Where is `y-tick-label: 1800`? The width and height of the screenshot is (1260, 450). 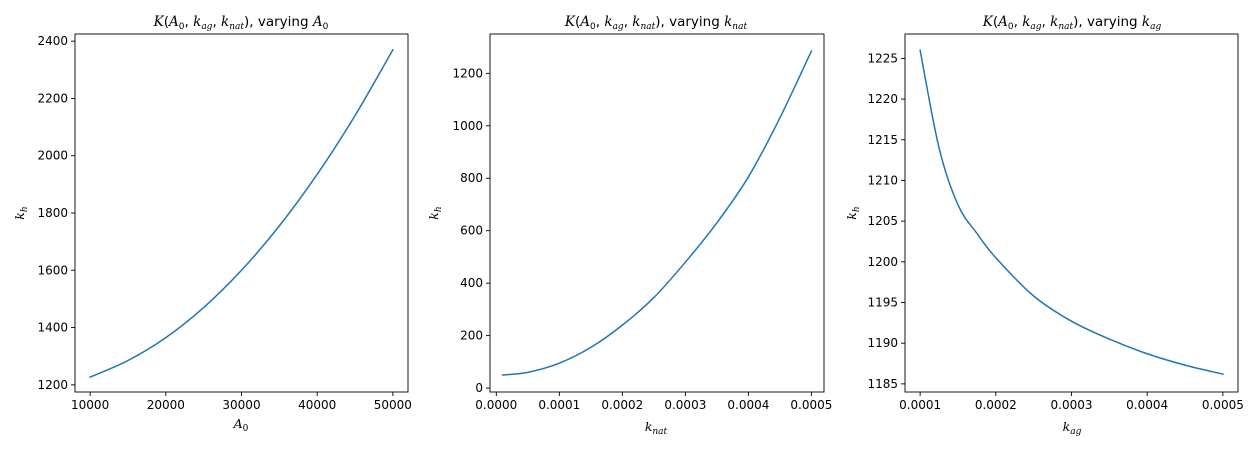
y-tick-label: 1800 is located at coordinates (52, 213).